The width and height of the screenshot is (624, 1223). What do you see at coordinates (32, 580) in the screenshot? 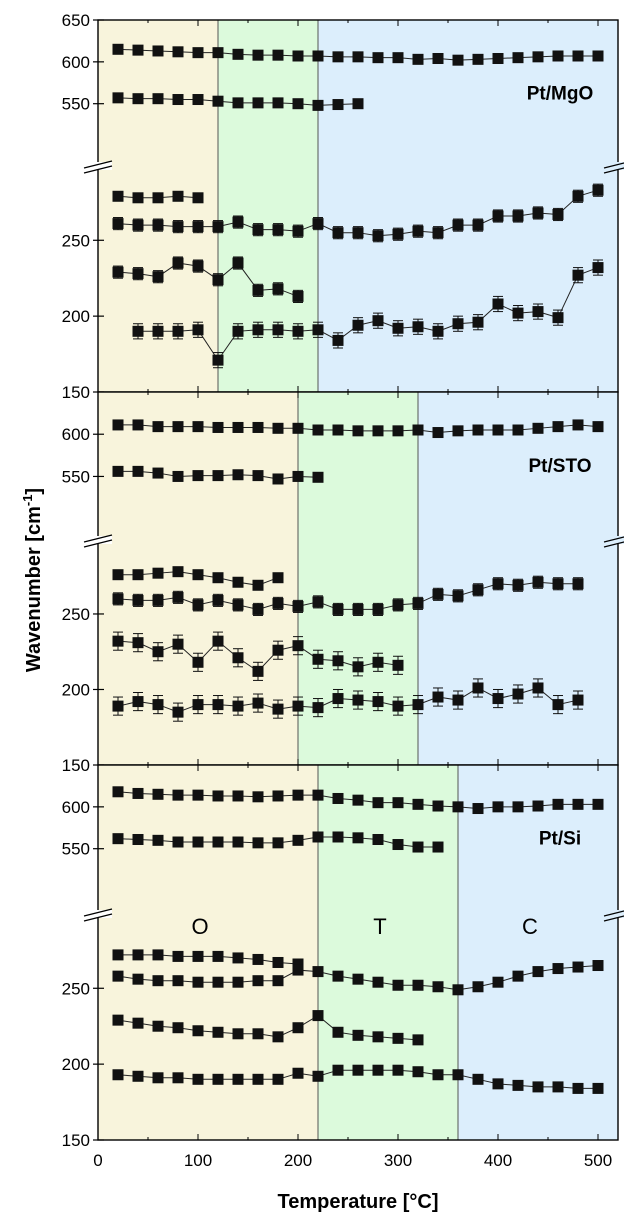
I see `y-axis-title: Wavenumber [cm-1]` at bounding box center [32, 580].